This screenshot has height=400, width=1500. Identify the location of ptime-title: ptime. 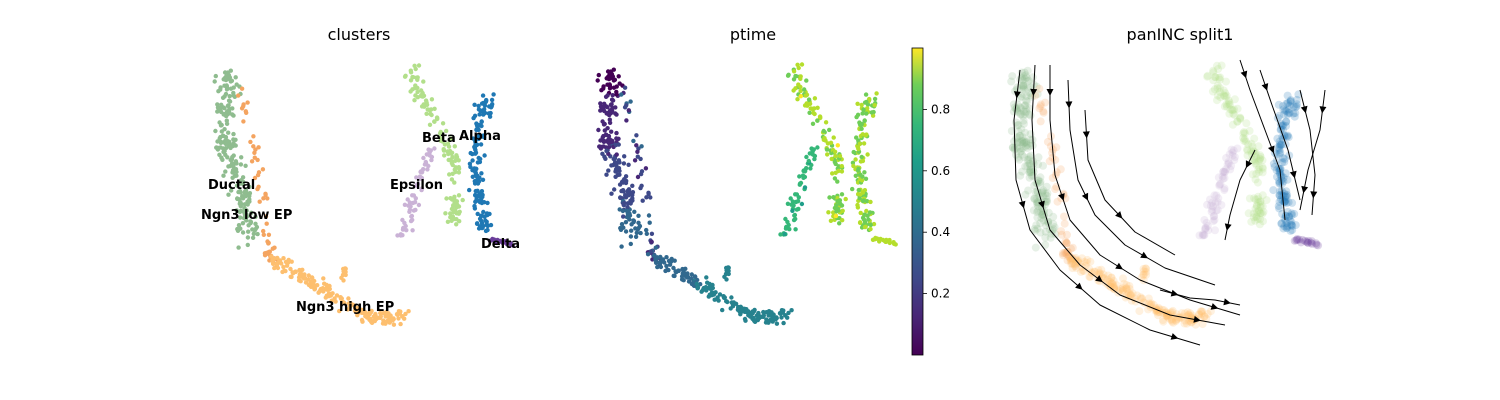
(753, 34).